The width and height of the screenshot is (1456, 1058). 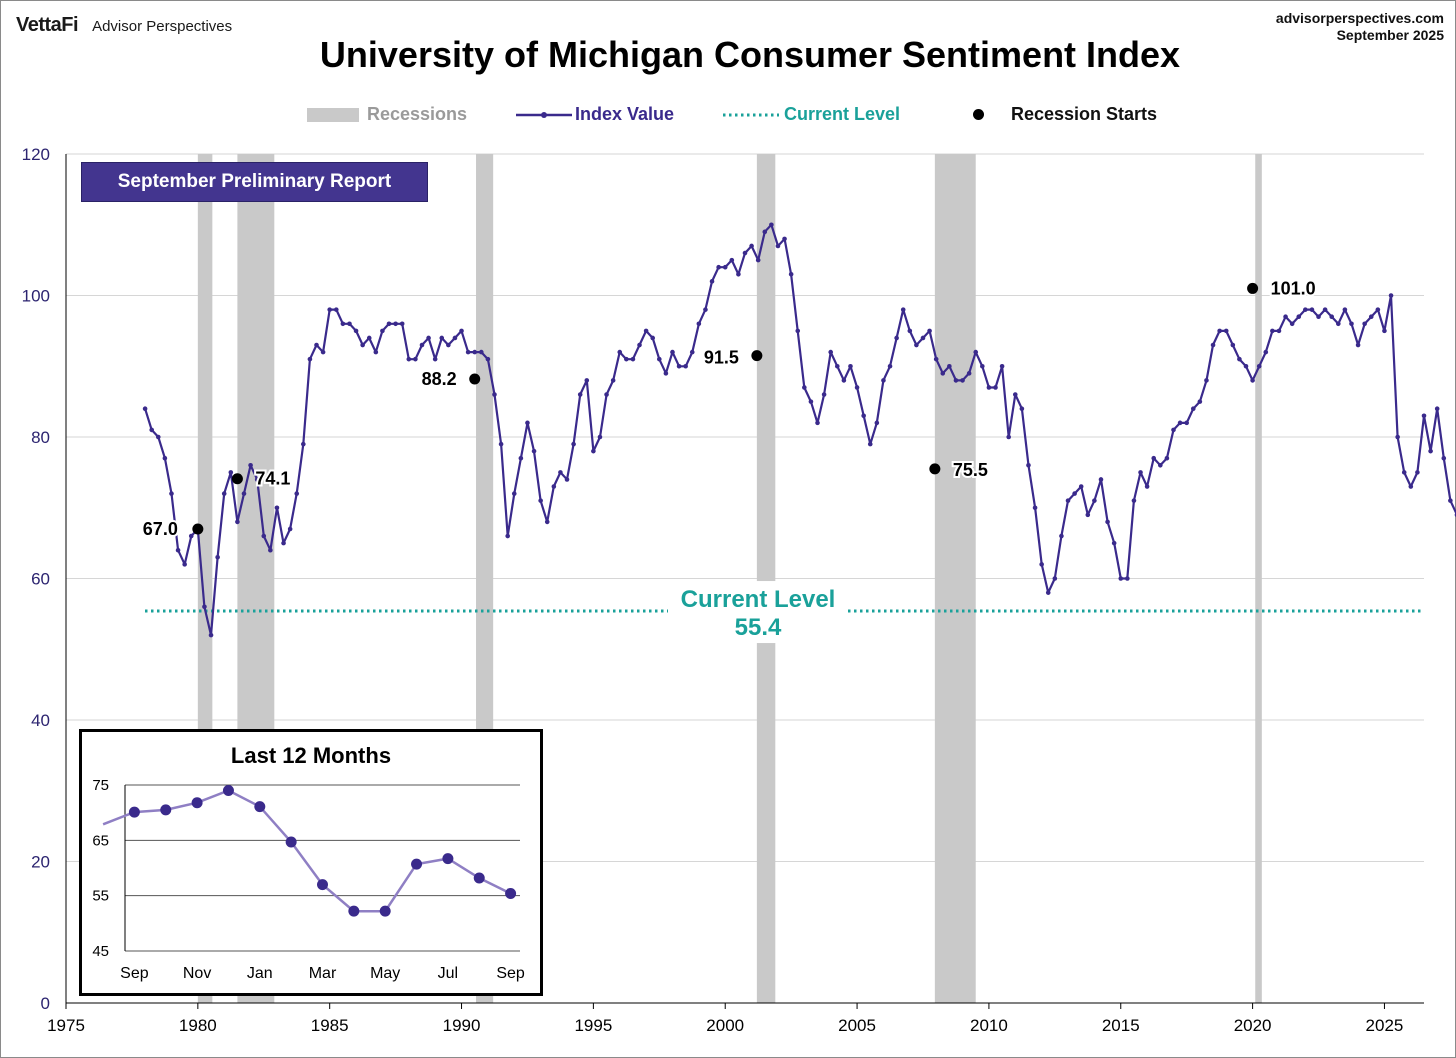 What do you see at coordinates (311, 755) in the screenshot?
I see `inset-title: Last 12 Months` at bounding box center [311, 755].